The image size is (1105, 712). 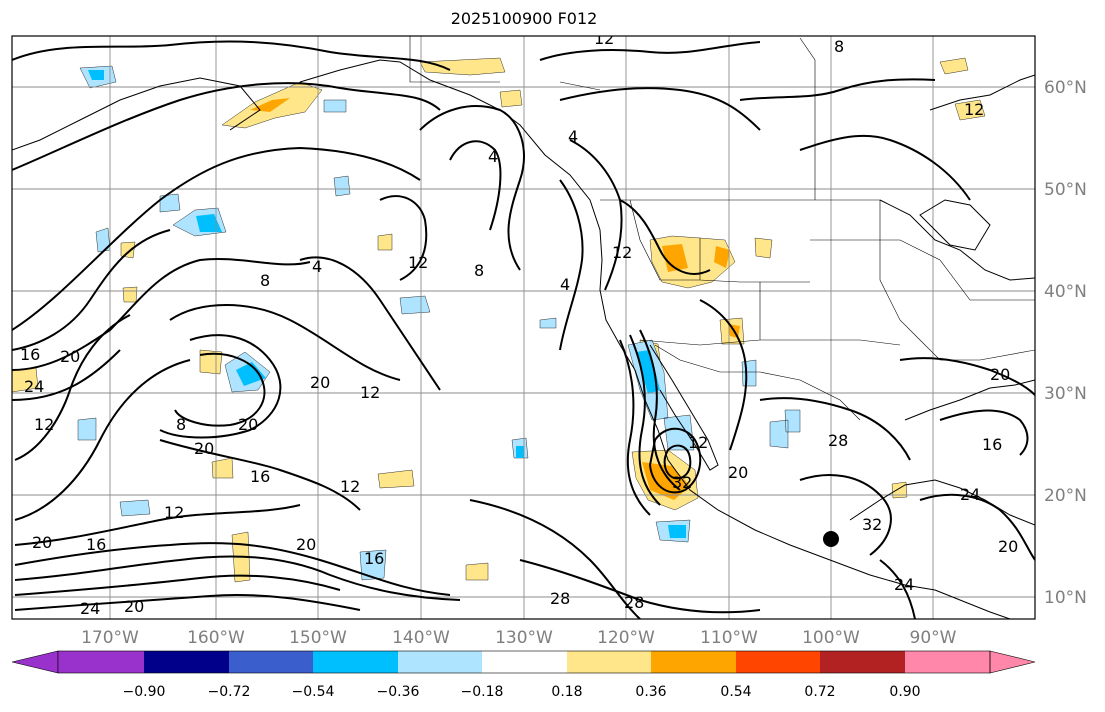 What do you see at coordinates (819, 692) in the screenshot?
I see `colorbar-tick-label: 0.72` at bounding box center [819, 692].